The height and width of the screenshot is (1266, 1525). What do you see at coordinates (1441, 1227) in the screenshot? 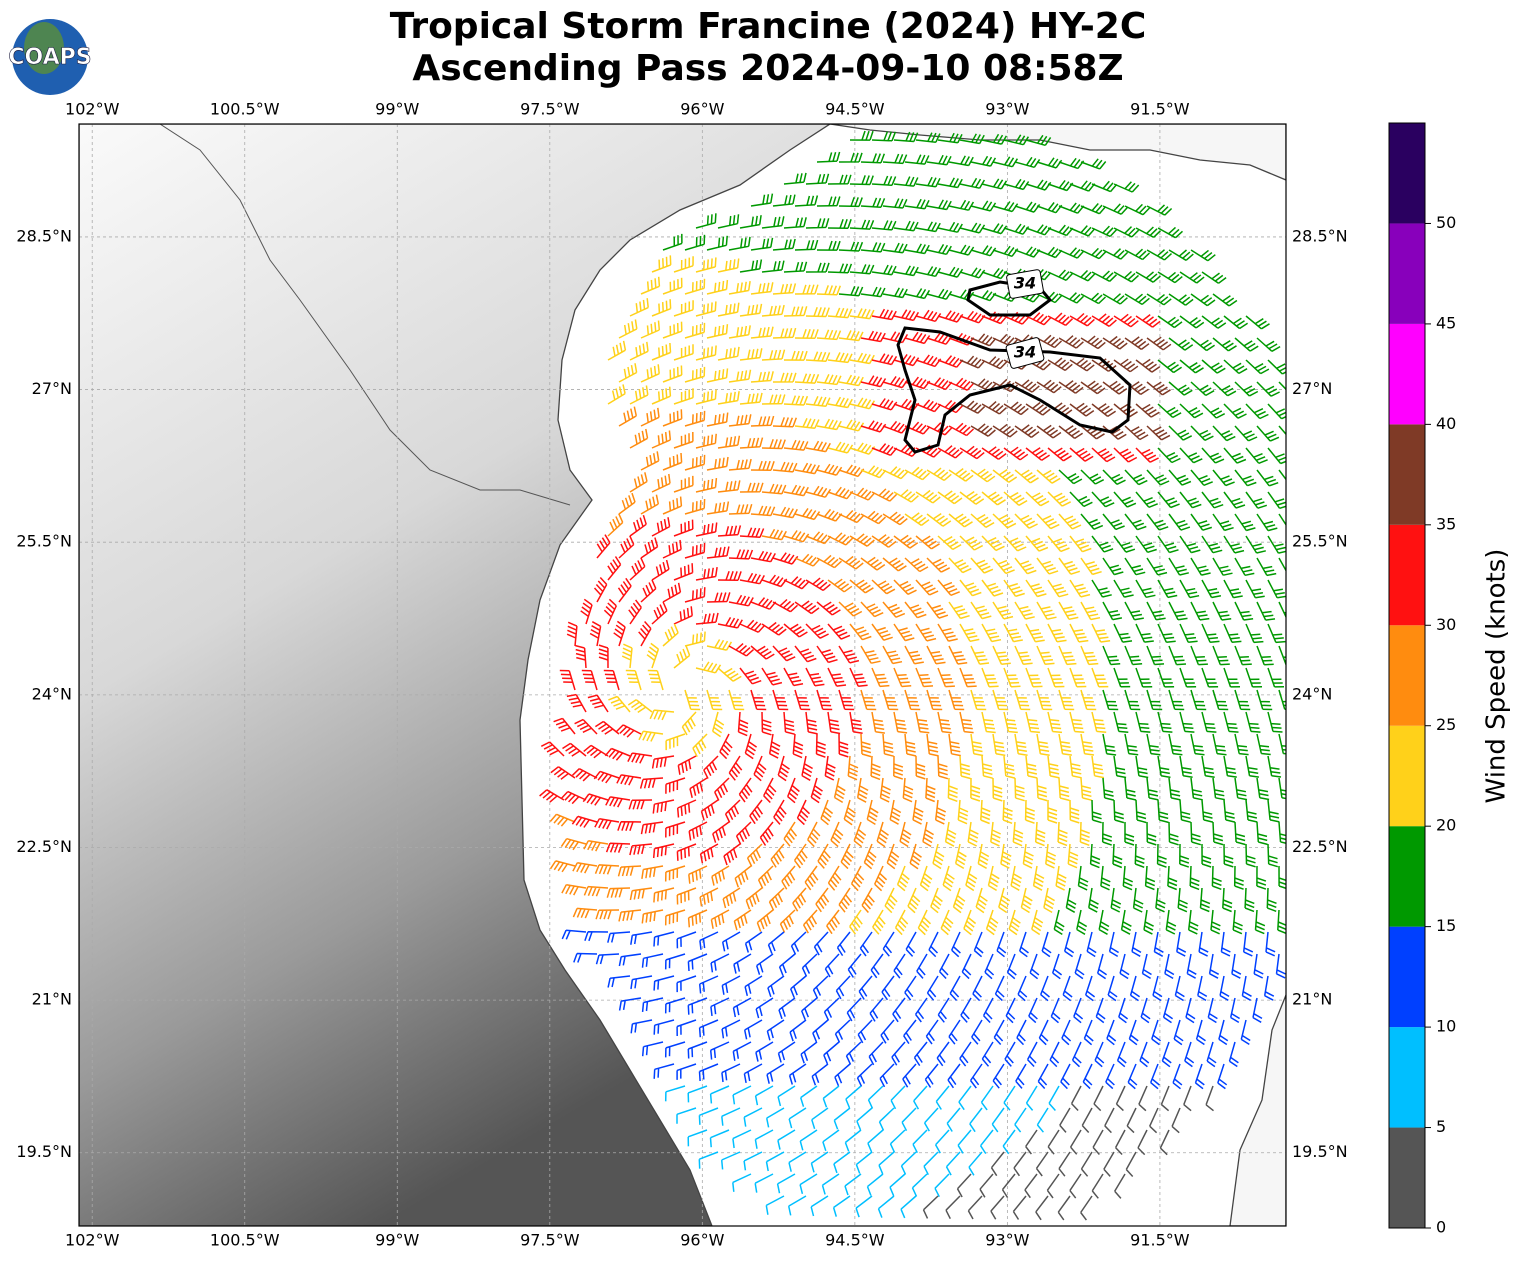
I see `colorbar-tick-label: 0` at bounding box center [1441, 1227].